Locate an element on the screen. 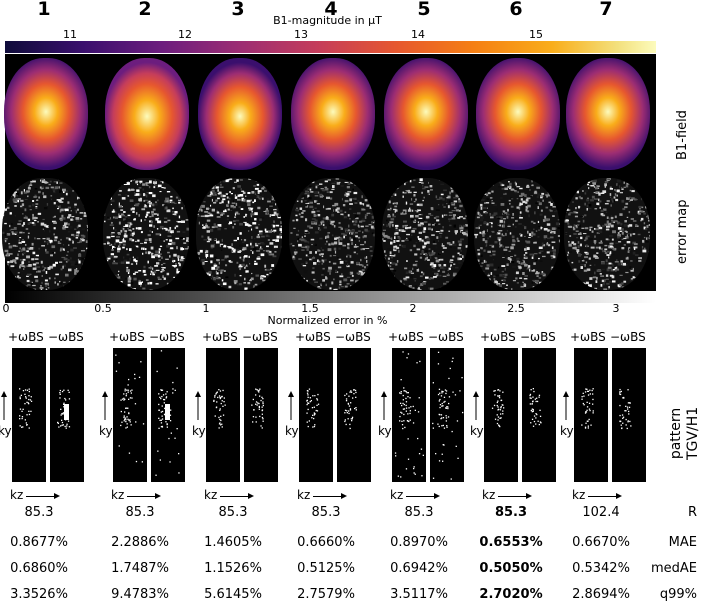 This screenshot has height=609, width=709. metric-value: 85.3 is located at coordinates (419, 512).